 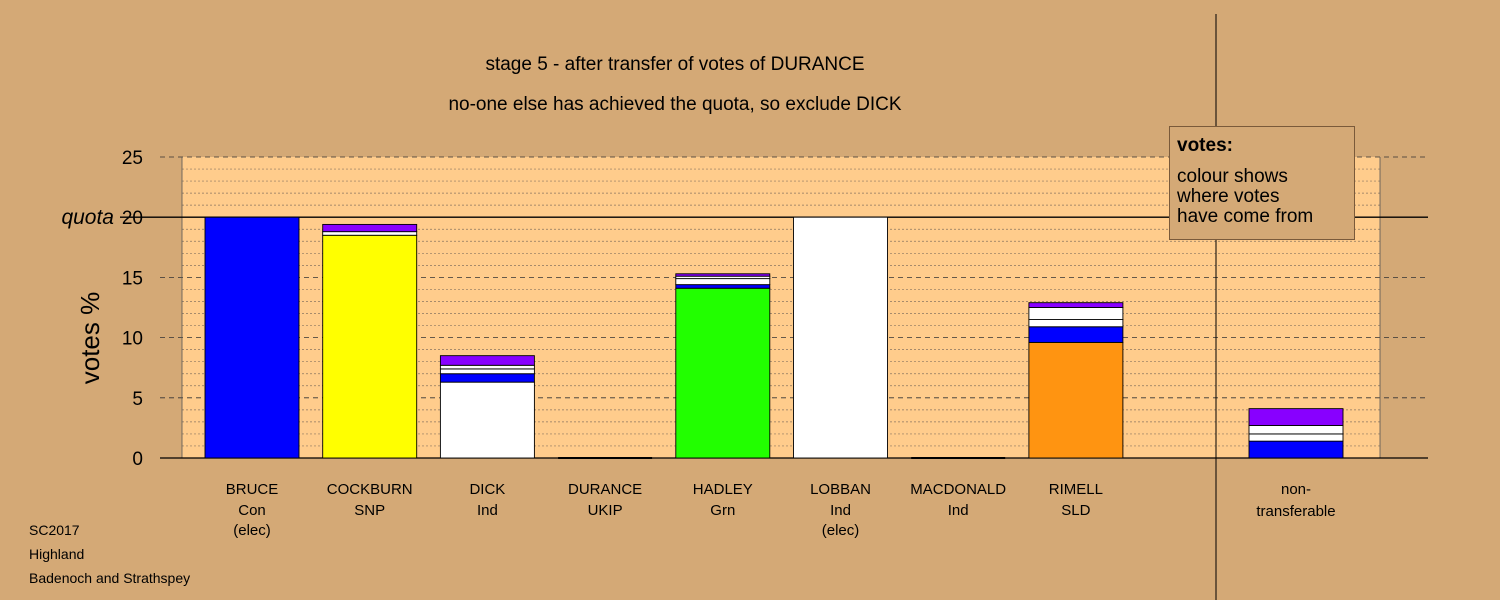 I want to click on y-tick-label: 5, so click(x=137, y=399).